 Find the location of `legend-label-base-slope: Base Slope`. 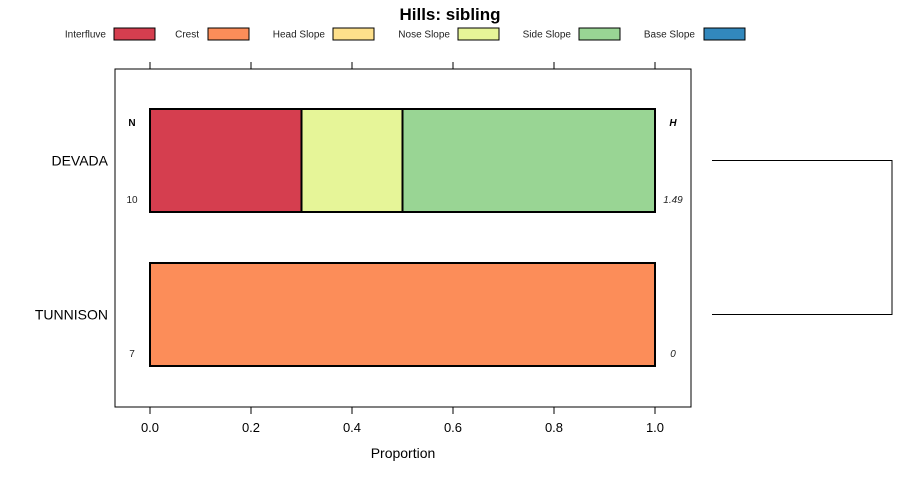

legend-label-base-slope: Base Slope is located at coordinates (670, 35).